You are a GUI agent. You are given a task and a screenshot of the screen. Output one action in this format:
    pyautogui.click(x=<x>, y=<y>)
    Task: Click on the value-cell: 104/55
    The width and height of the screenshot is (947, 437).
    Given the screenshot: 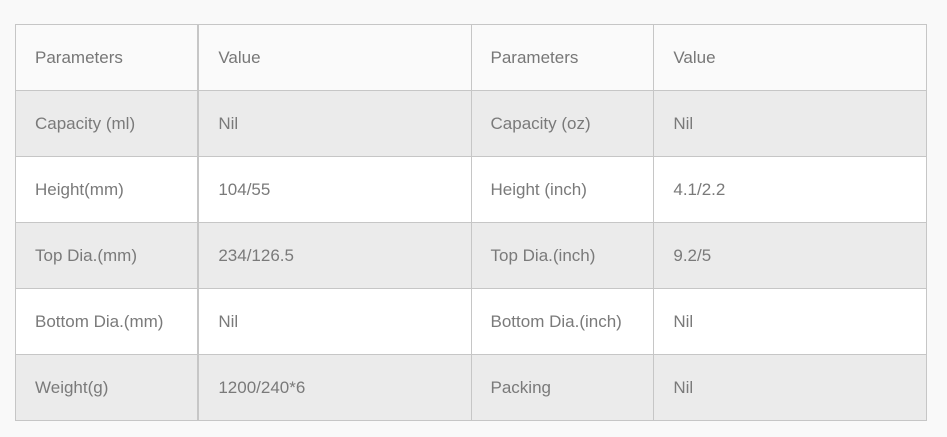 What is the action you would take?
    pyautogui.click(x=334, y=189)
    